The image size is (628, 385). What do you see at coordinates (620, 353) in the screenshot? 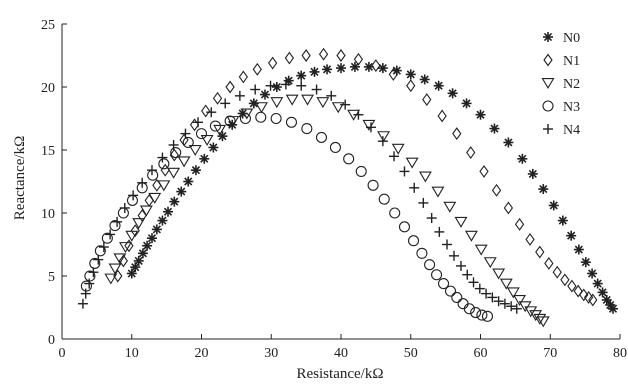
I see `x-tick-label: 80` at bounding box center [620, 353].